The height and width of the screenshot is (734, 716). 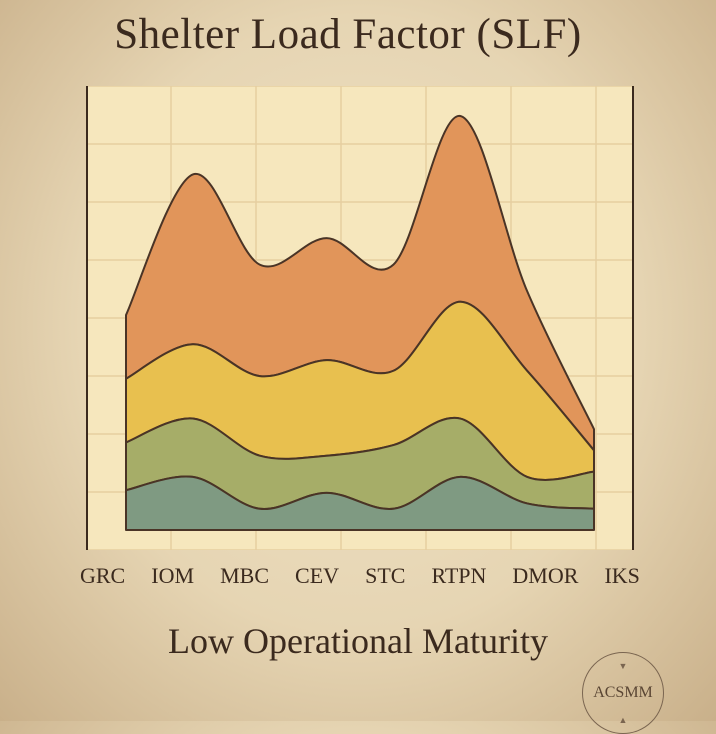 I want to click on acsmm-seal: ▼ ACSMM ▲, so click(x=623, y=693).